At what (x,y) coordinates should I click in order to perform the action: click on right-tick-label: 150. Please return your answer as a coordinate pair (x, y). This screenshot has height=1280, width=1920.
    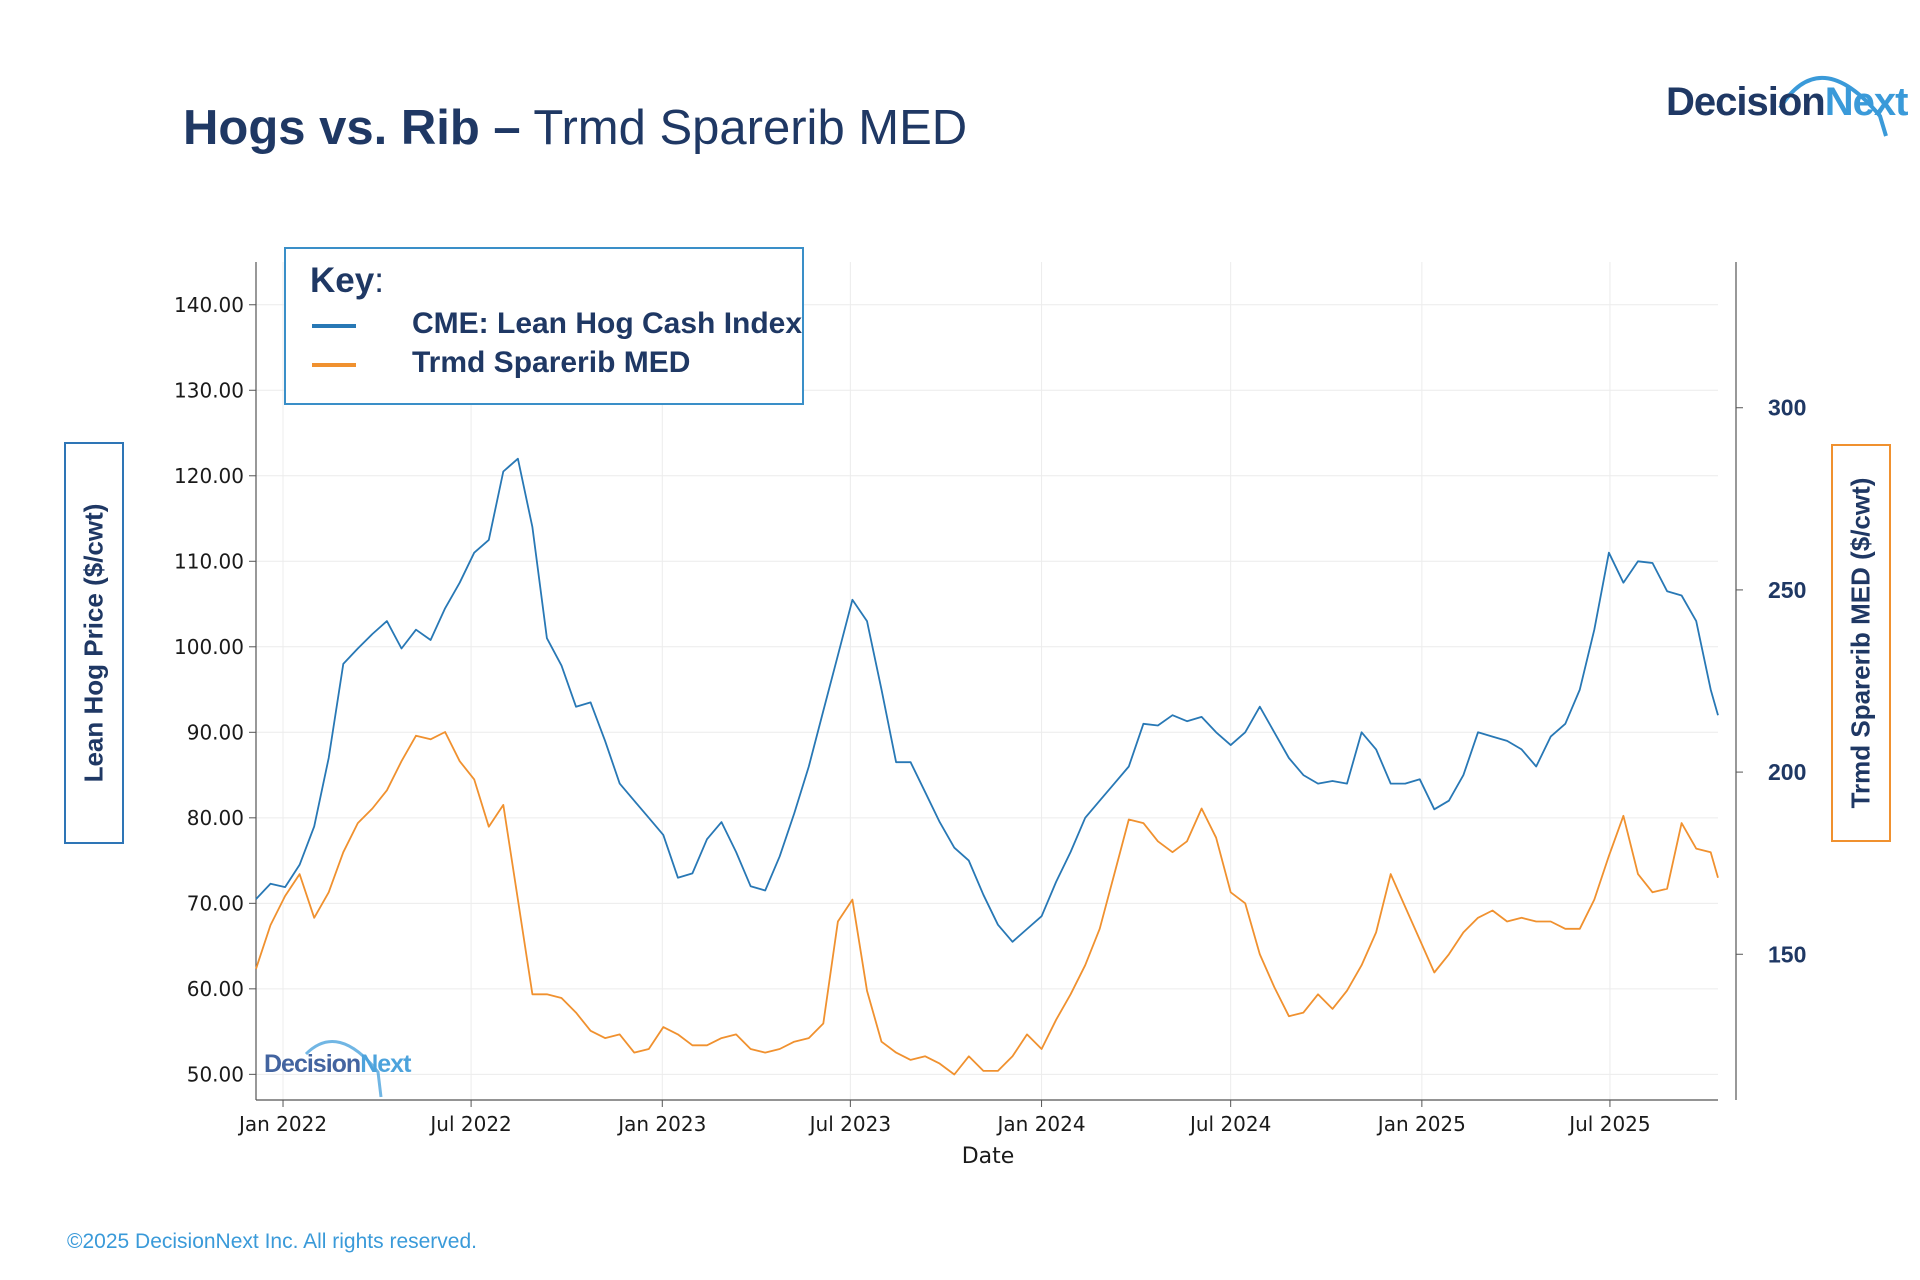
    Looking at the image, I should click on (1787, 954).